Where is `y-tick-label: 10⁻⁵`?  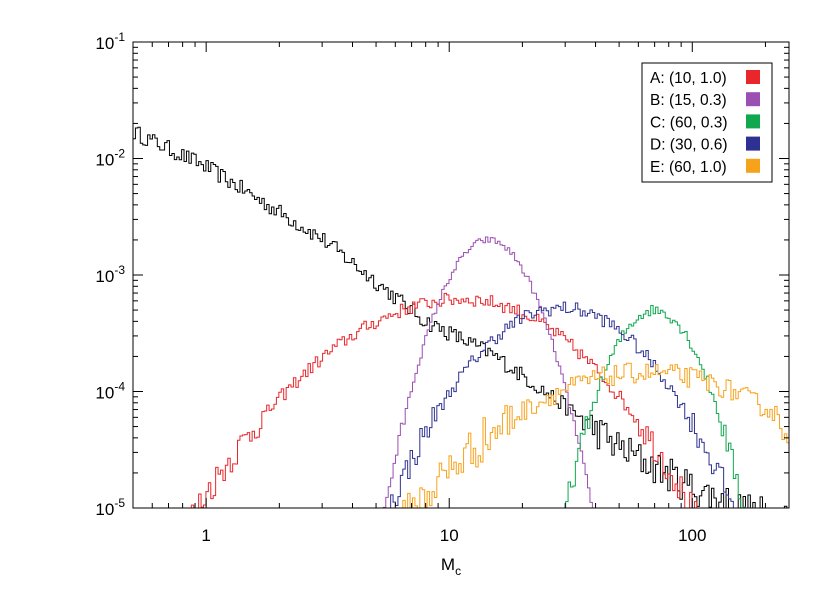
y-tick-label: 10⁻⁵ is located at coordinates (110, 507).